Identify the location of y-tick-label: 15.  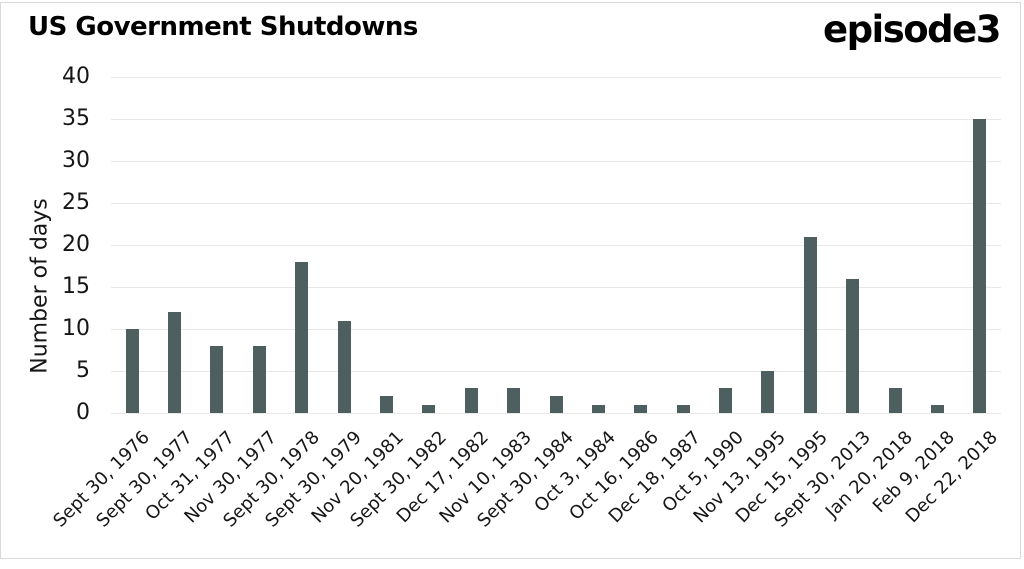
(76, 286).